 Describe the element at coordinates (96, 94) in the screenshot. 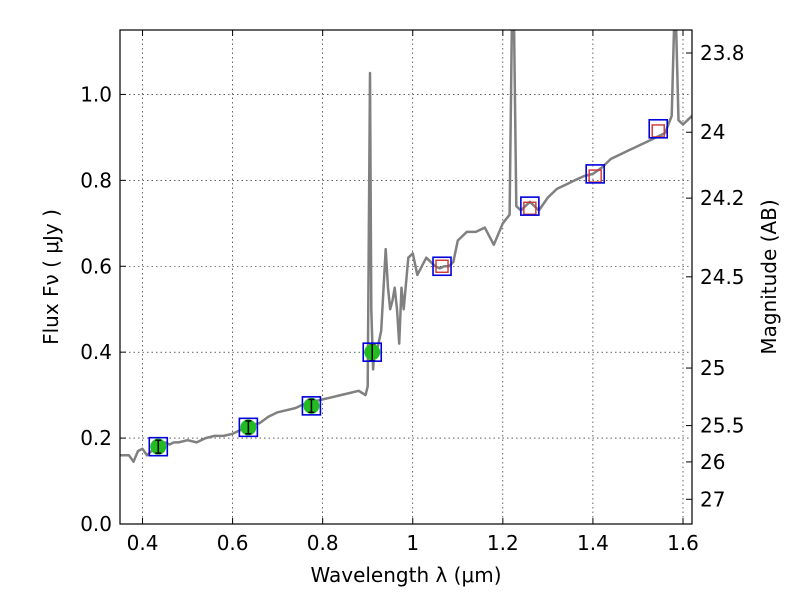

I see `y-tick-label: 1.0` at that location.